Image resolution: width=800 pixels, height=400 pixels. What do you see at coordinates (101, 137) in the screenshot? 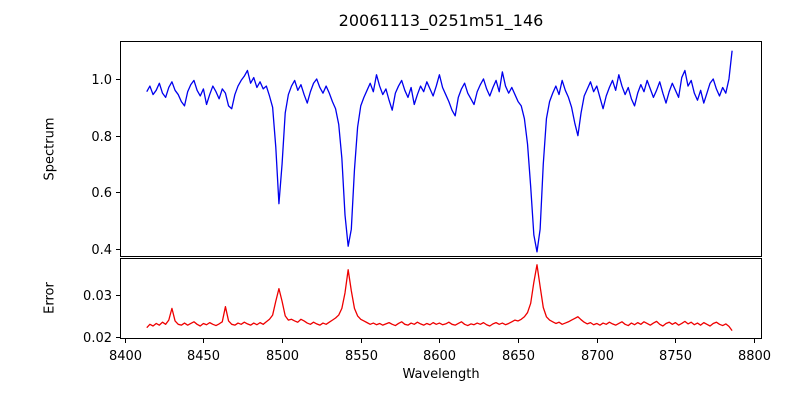
I see `spectrum-y-tick-label: 0.8` at bounding box center [101, 137].